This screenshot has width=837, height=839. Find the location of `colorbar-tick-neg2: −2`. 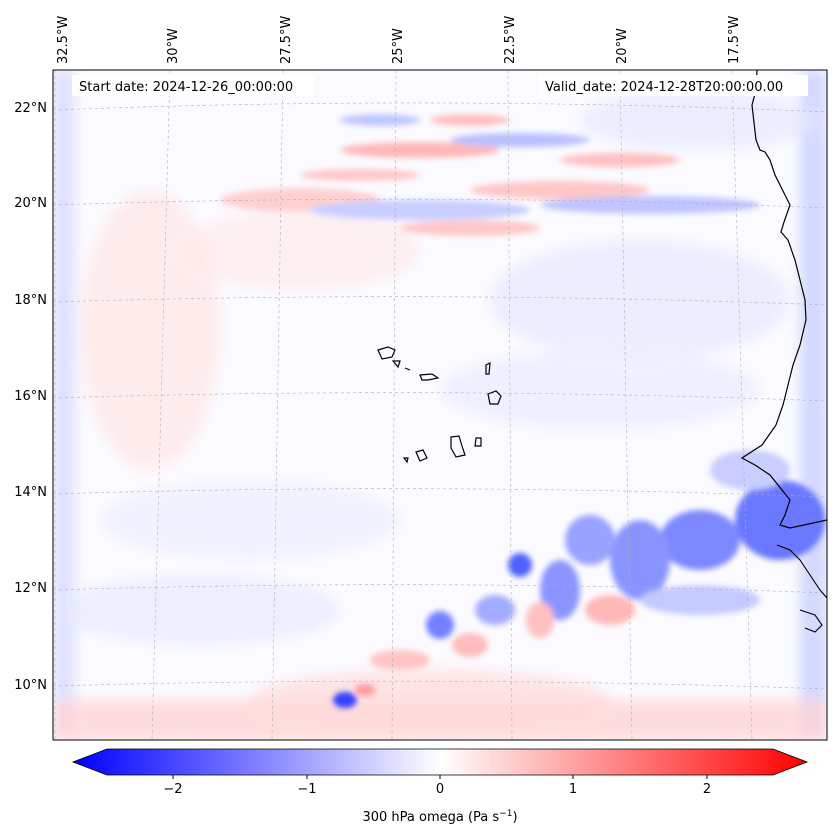

colorbar-tick-neg2: −2 is located at coordinates (172, 789).